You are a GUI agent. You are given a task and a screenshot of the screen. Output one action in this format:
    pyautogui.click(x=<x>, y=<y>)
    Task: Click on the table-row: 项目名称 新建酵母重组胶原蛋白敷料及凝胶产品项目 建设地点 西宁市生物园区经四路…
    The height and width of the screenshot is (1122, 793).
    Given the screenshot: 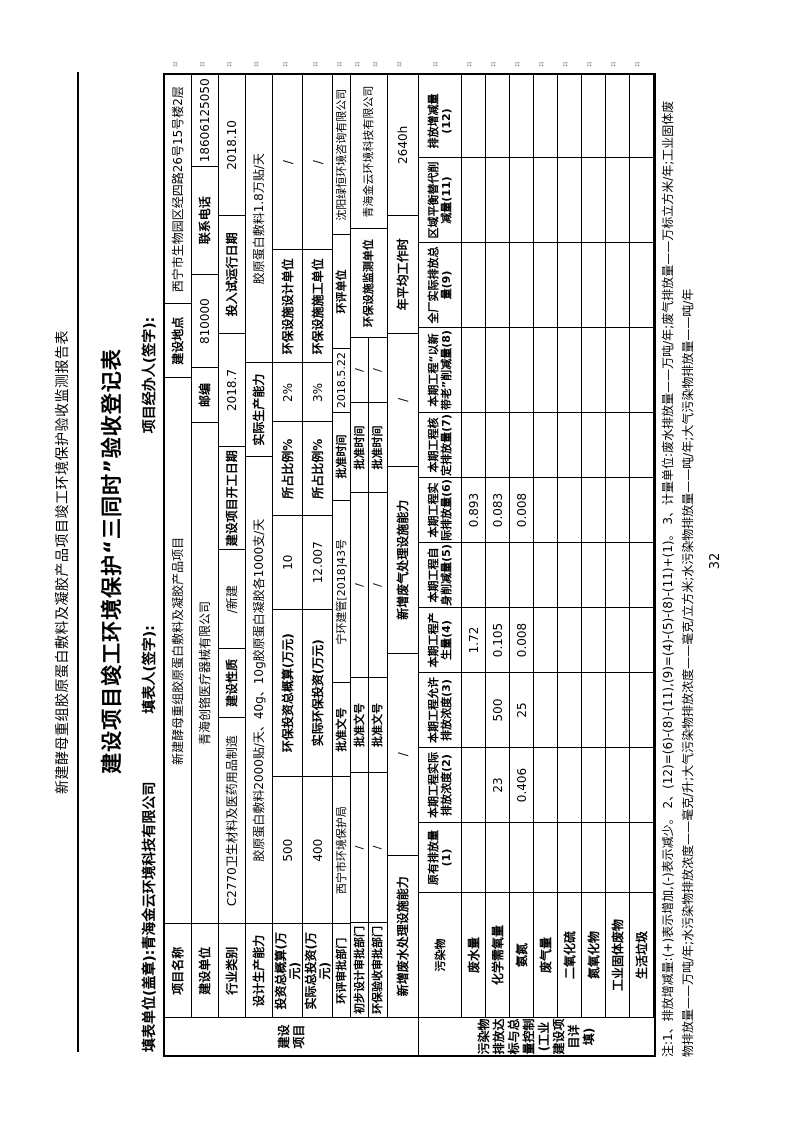 What is the action you would take?
    pyautogui.click(x=178, y=546)
    